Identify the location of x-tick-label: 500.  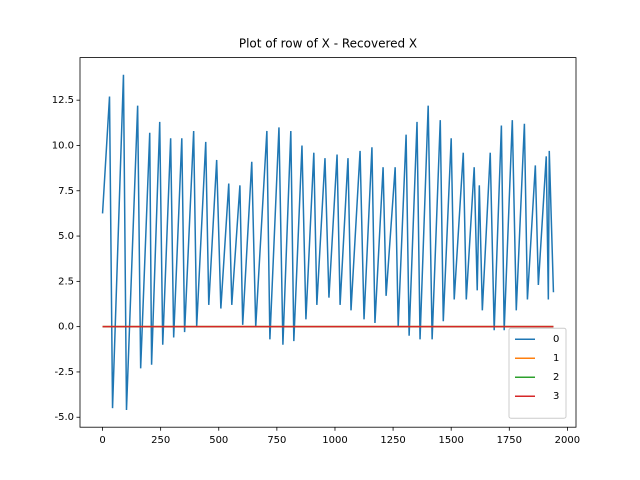
(218, 440).